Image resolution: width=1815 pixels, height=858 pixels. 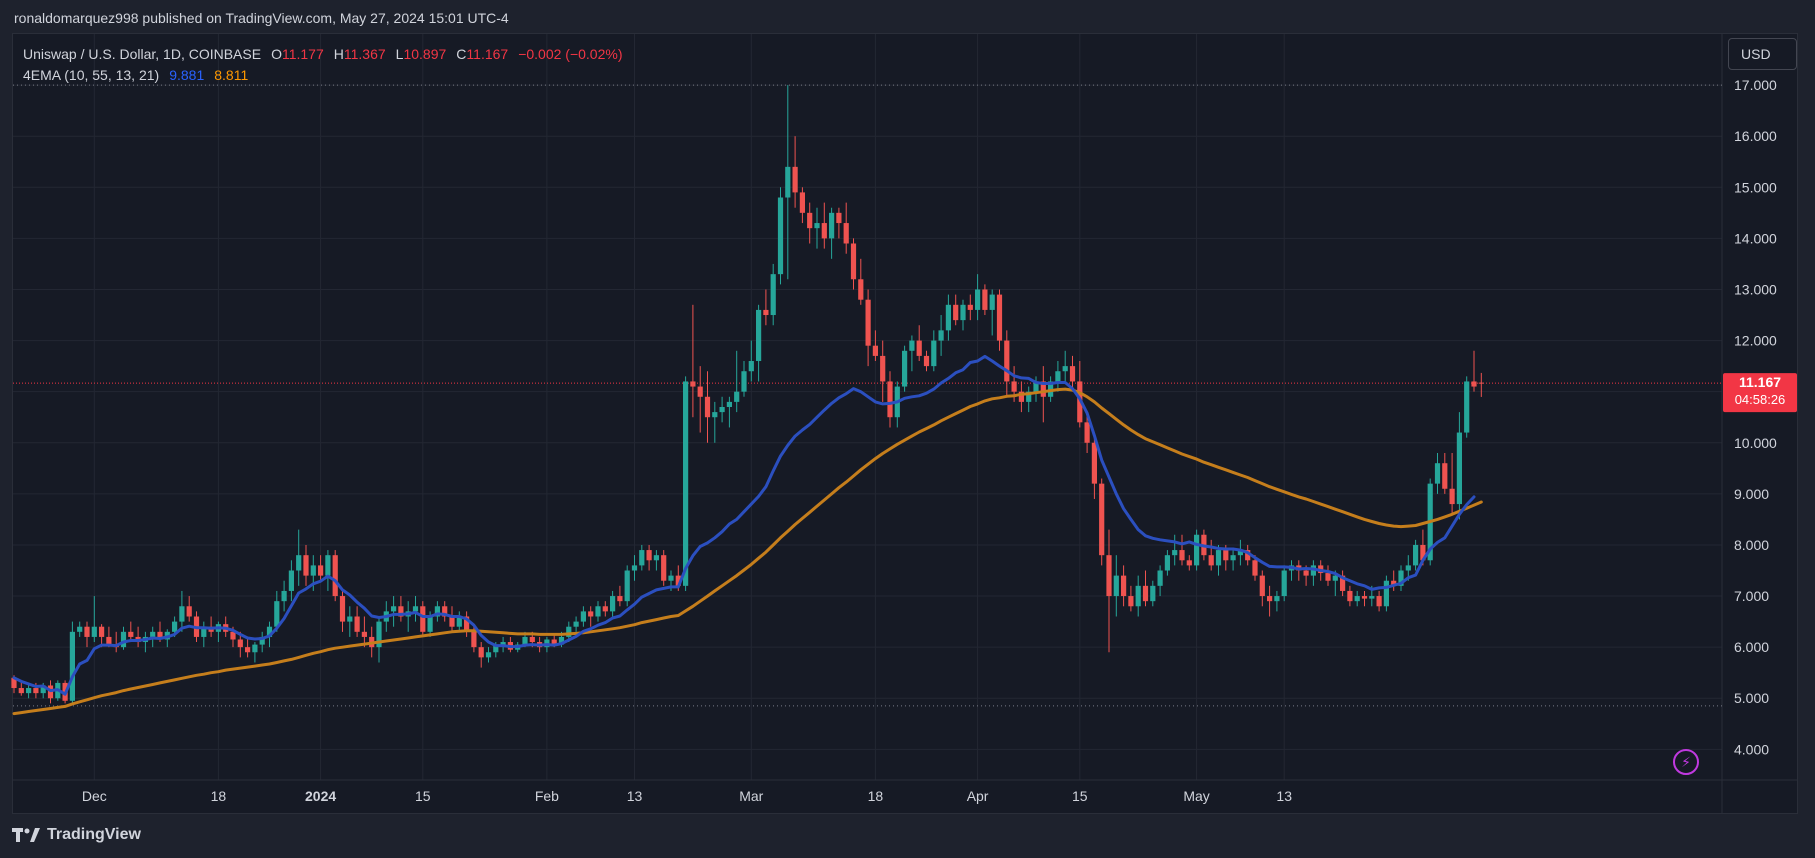 I want to click on indicator-title: 4EMA (10, 55, 13, 21), so click(x=91, y=75).